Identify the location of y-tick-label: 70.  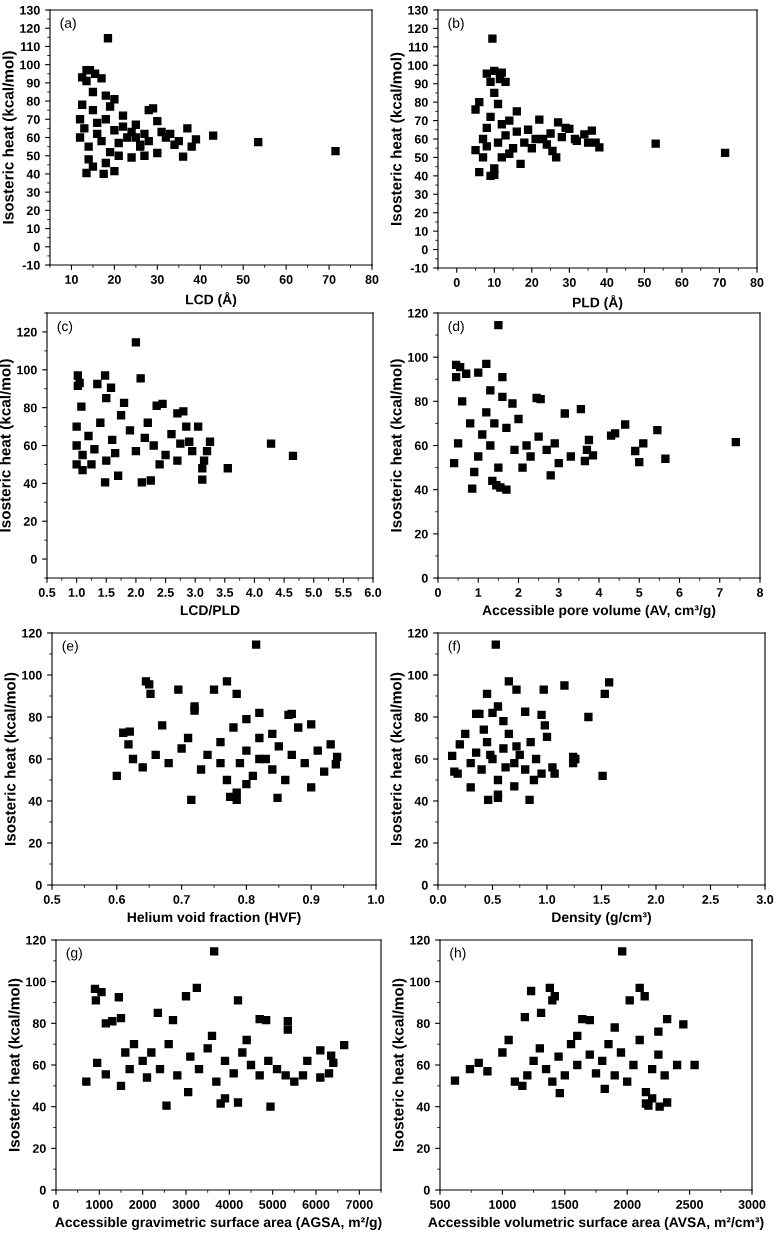
(33, 119).